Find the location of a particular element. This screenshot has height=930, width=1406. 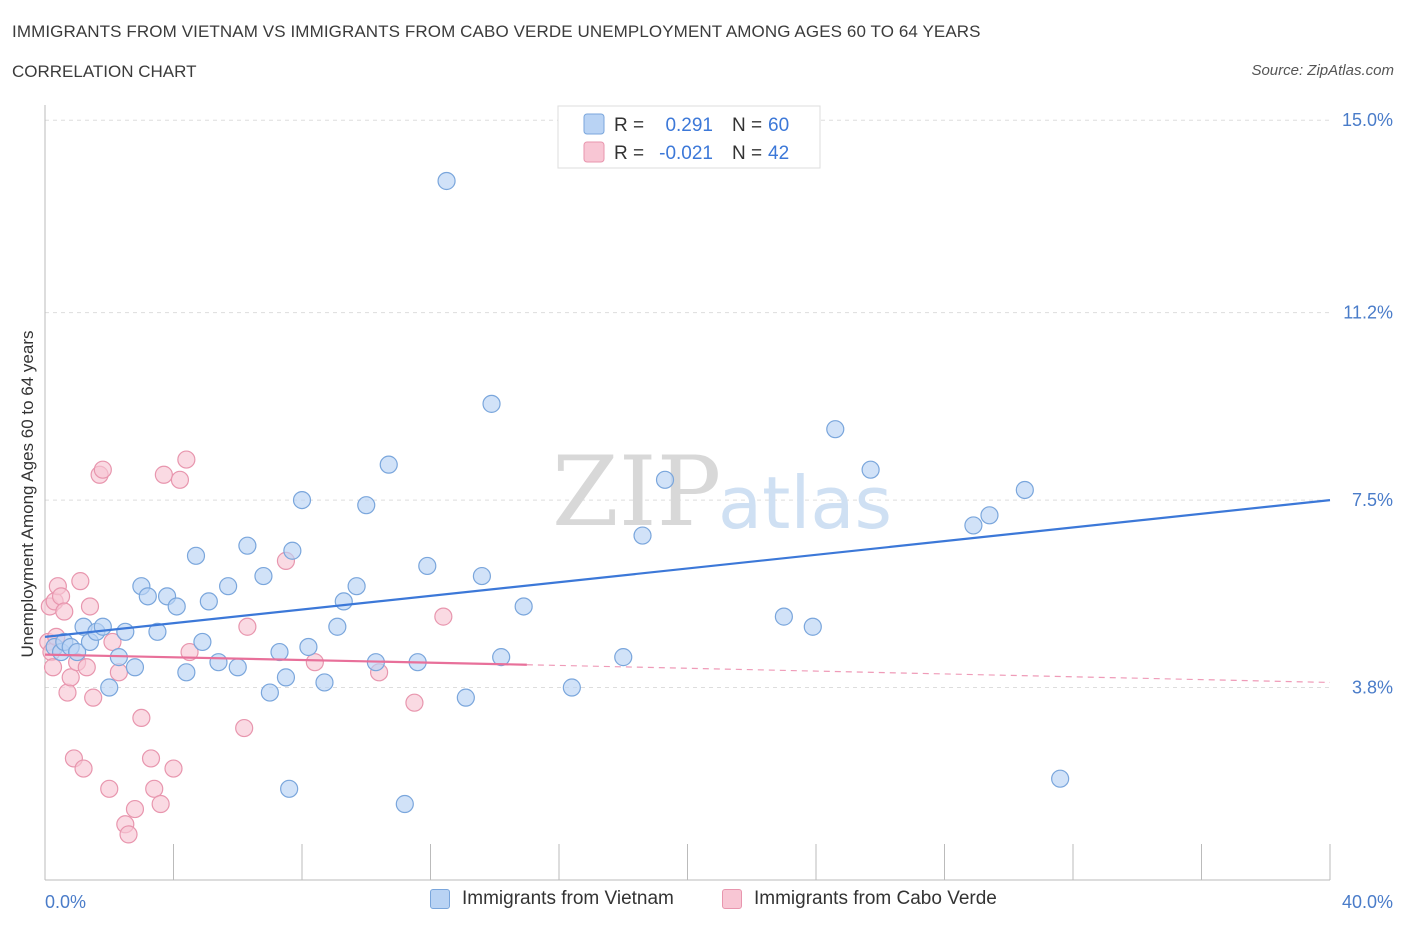

watermark-atlas: atlas is located at coordinates (805, 503).